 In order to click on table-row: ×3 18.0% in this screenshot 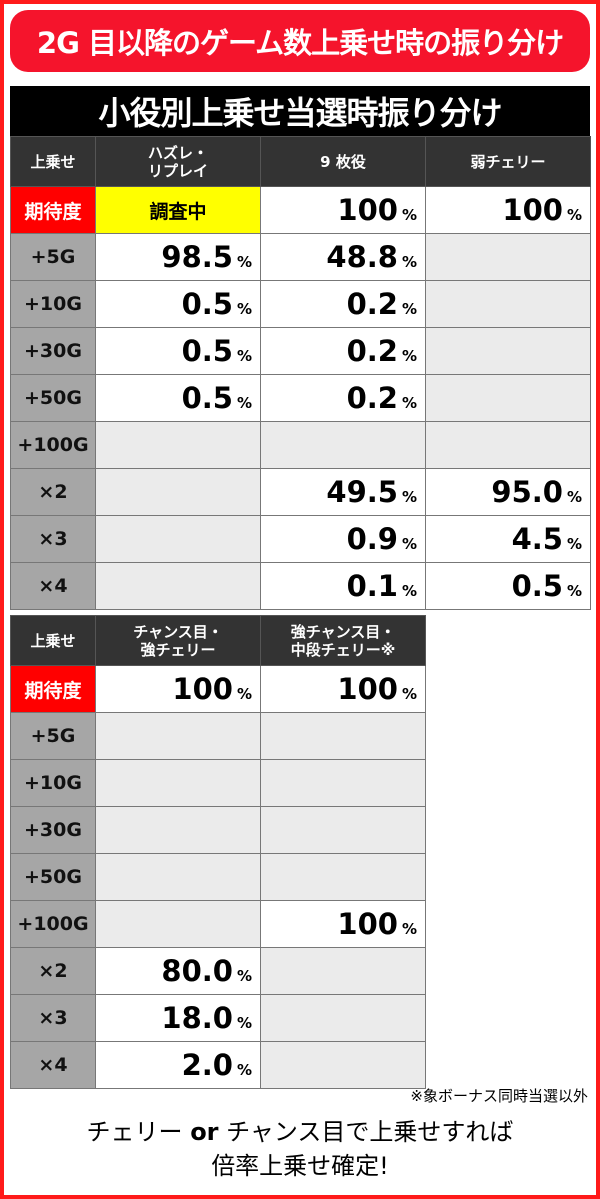, I will do `click(218, 1018)`.